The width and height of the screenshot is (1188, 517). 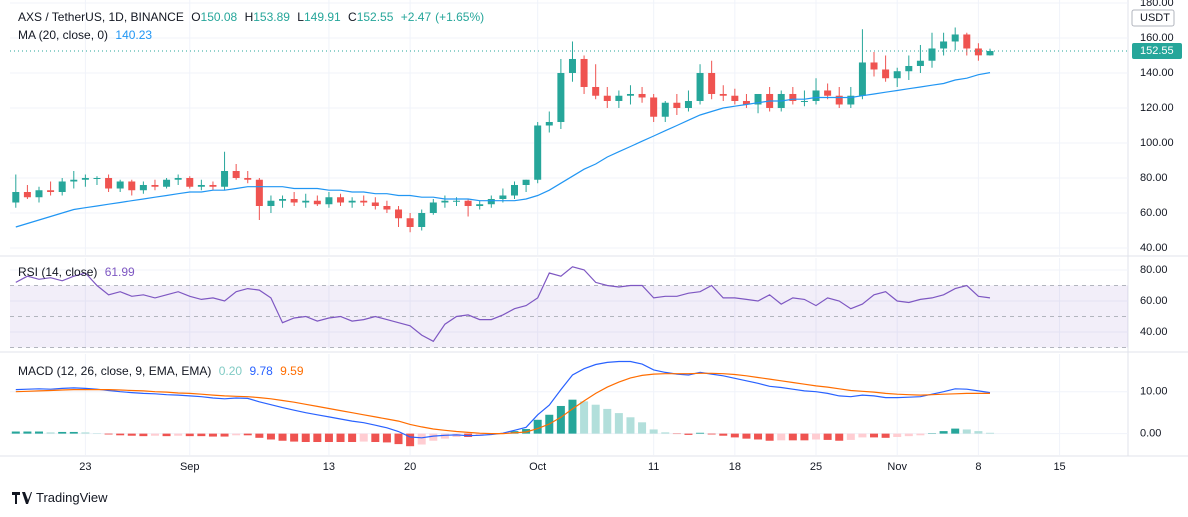 I want to click on rsi-value: 61.99, so click(x=119, y=272).